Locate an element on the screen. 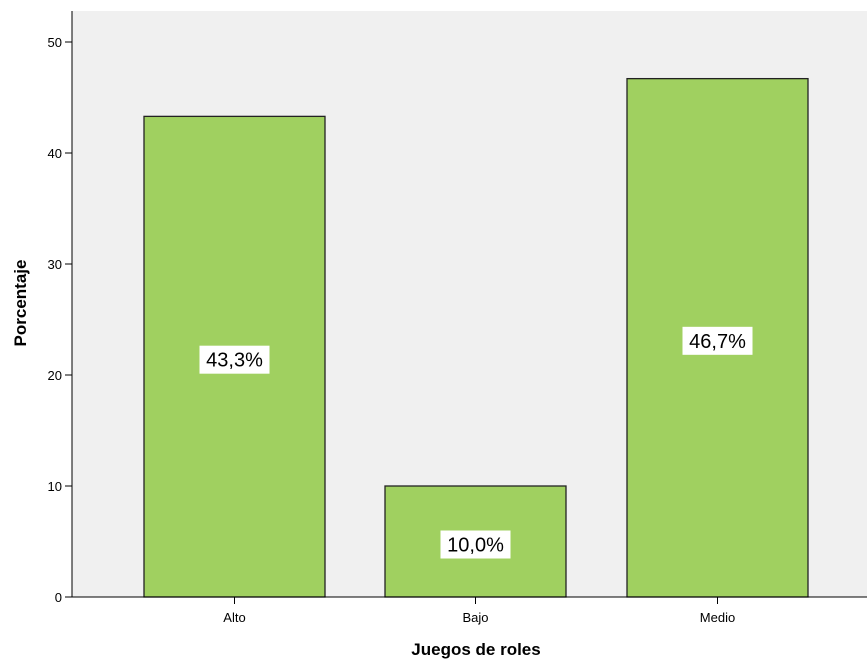  data-label: 43,3% is located at coordinates (234, 361).